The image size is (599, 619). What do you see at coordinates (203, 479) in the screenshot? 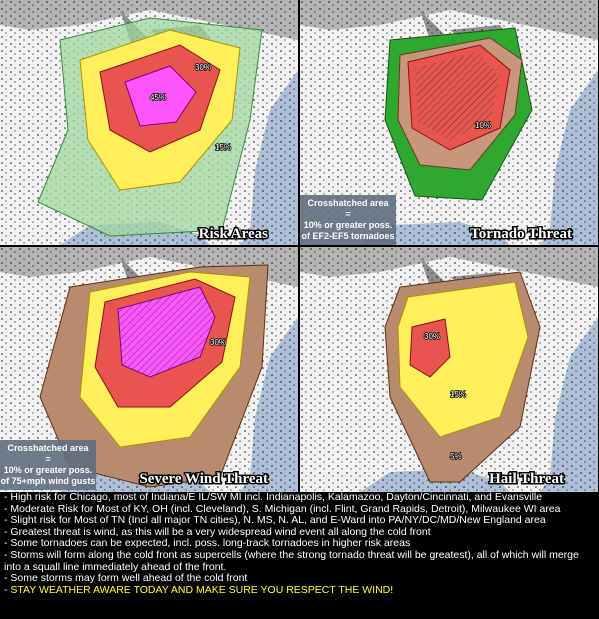
I see `panel-title: Severe Wind Threat` at bounding box center [203, 479].